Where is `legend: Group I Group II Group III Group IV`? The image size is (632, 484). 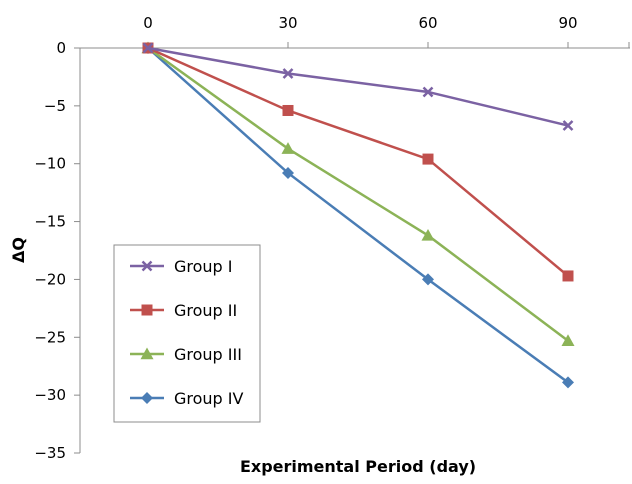
legend: Group I Group II Group III Group IV is located at coordinates (187, 333).